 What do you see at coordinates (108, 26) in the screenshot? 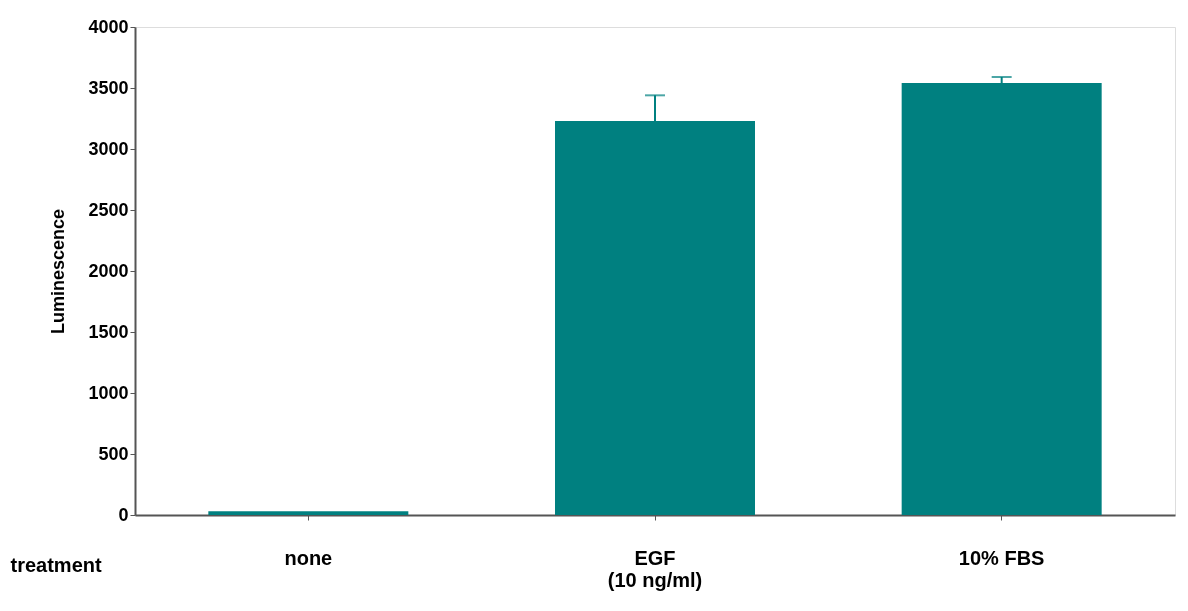
I see `y-tick-label: 4000` at bounding box center [108, 26].